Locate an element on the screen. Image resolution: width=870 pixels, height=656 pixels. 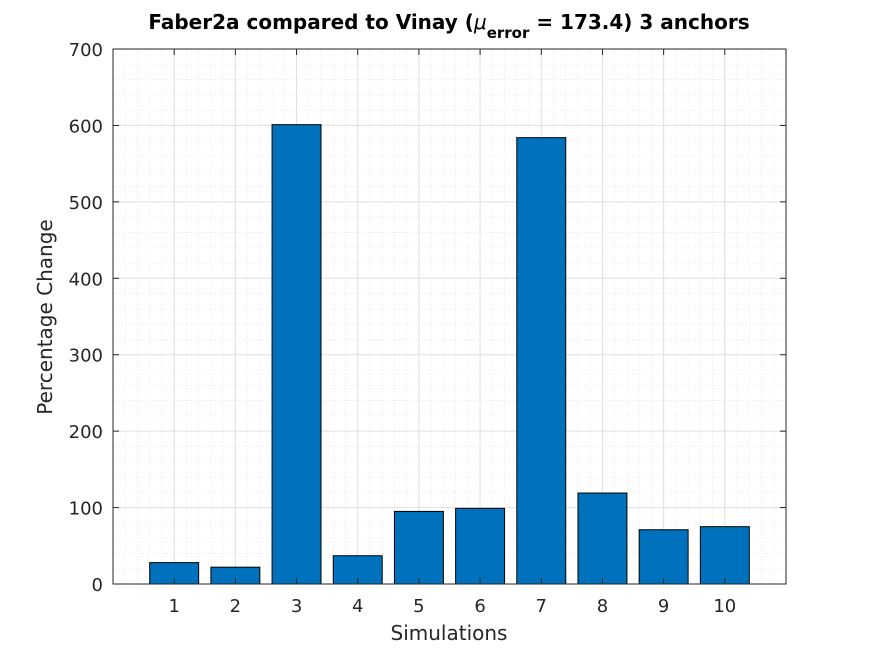
x-tick-label: 6 is located at coordinates (479, 606).